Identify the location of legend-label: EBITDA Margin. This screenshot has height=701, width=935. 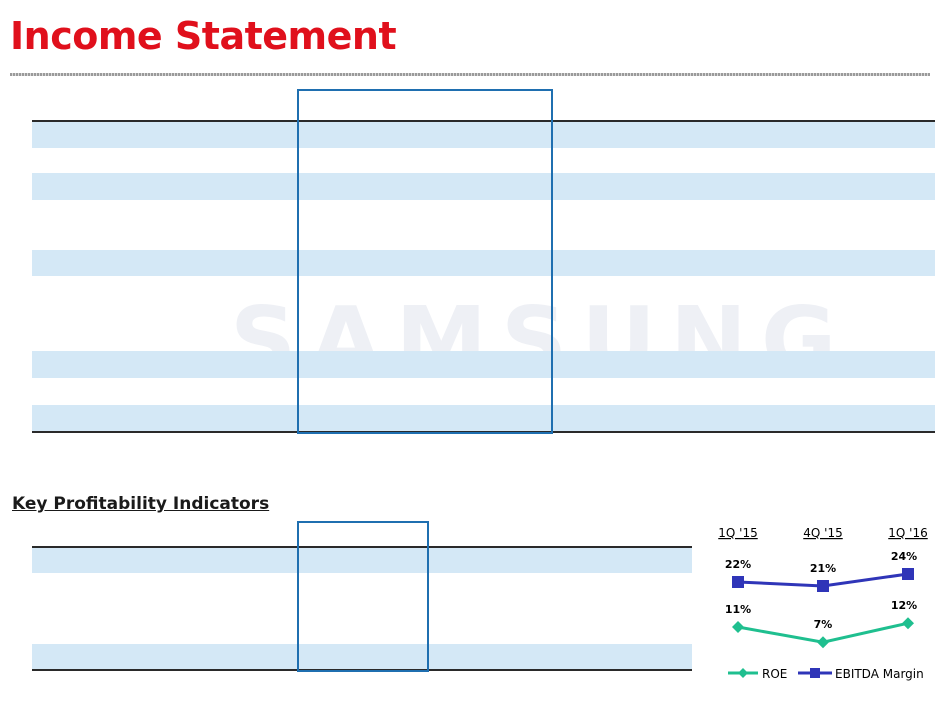
(879, 674).